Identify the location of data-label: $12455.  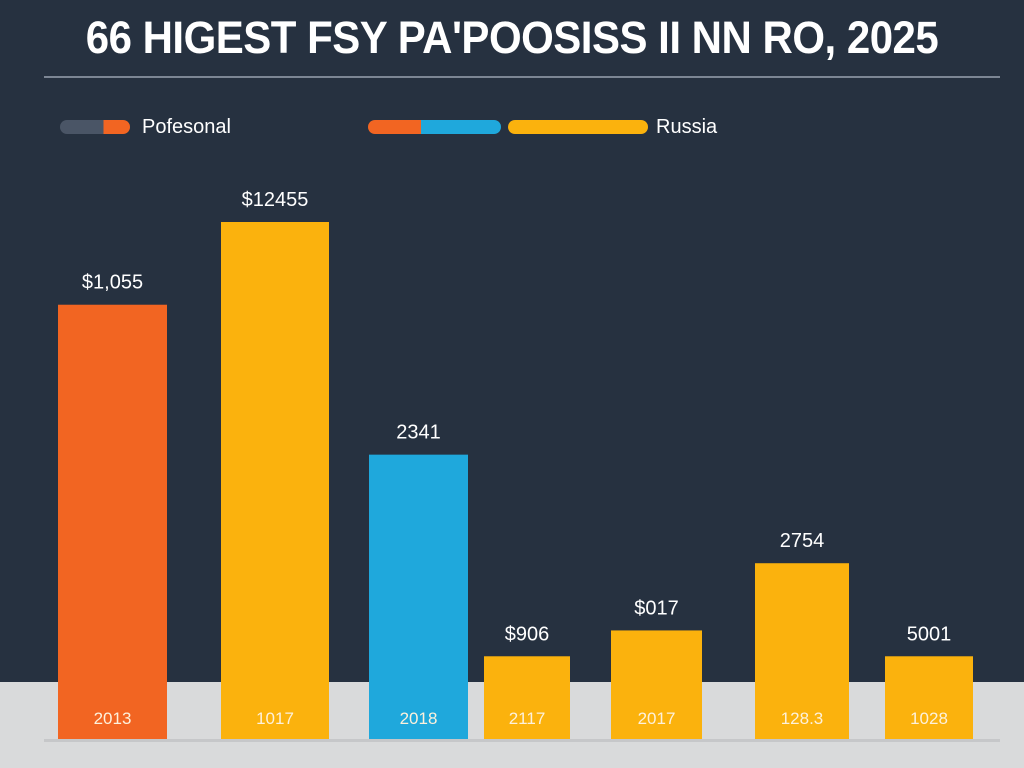
(275, 200).